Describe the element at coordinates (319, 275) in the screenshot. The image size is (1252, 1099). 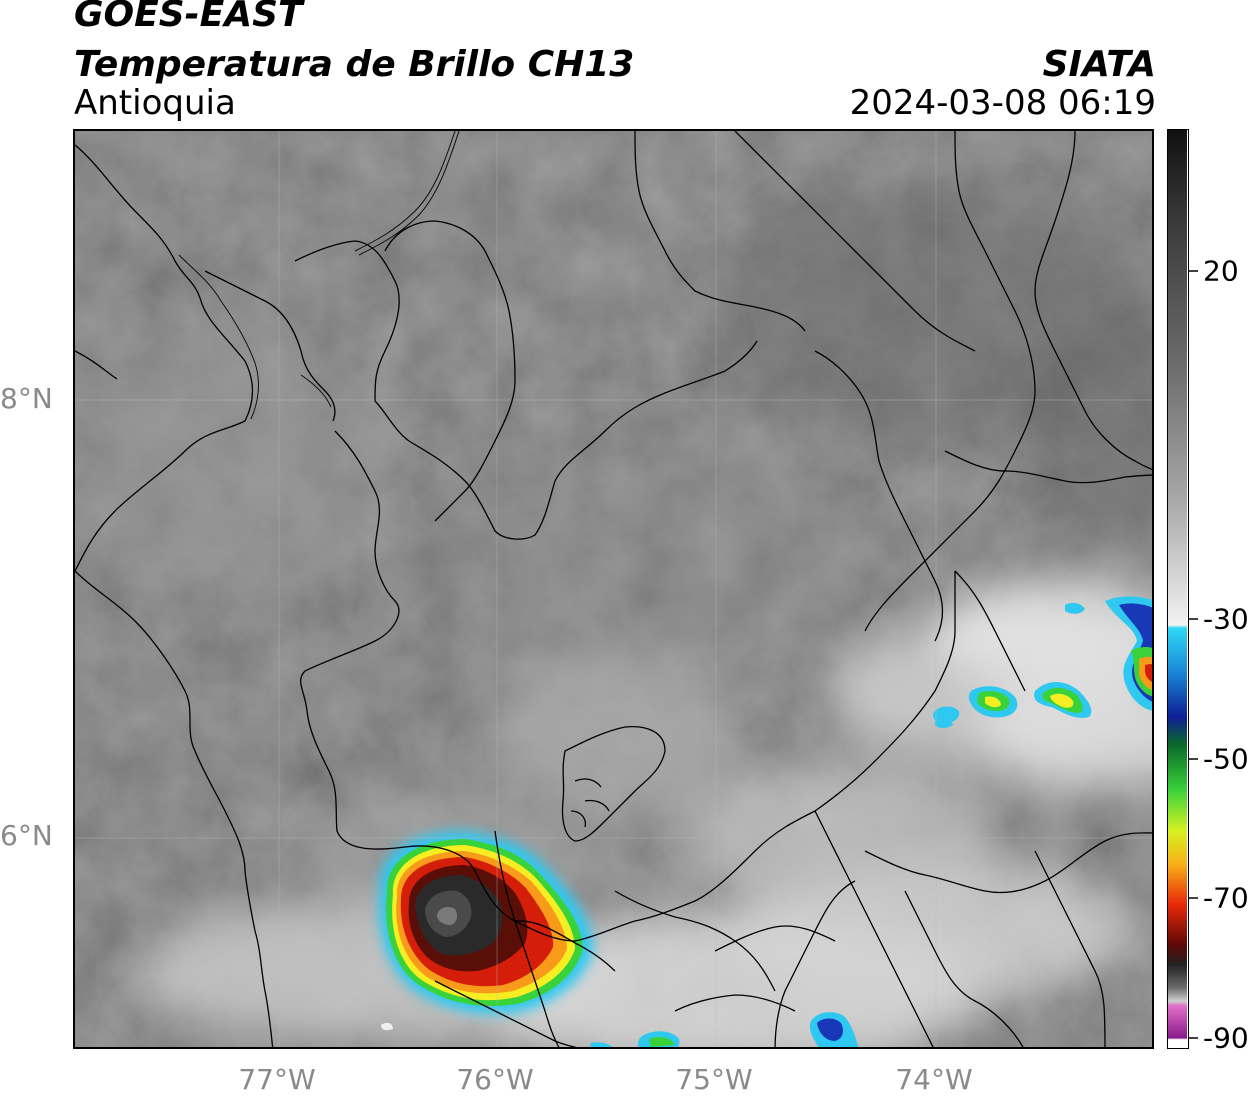
I see `coast-double` at that location.